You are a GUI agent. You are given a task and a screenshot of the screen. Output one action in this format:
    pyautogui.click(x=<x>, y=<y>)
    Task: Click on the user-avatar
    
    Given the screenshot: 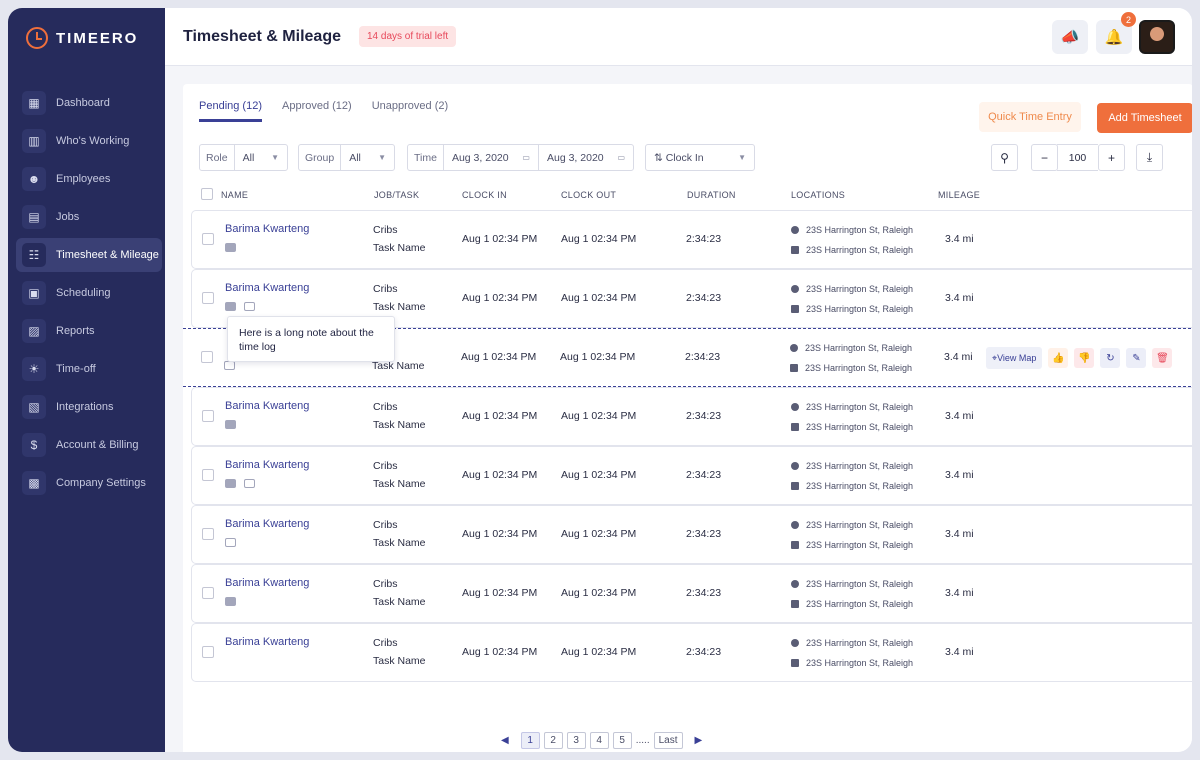 What is the action you would take?
    pyautogui.click(x=1157, y=37)
    